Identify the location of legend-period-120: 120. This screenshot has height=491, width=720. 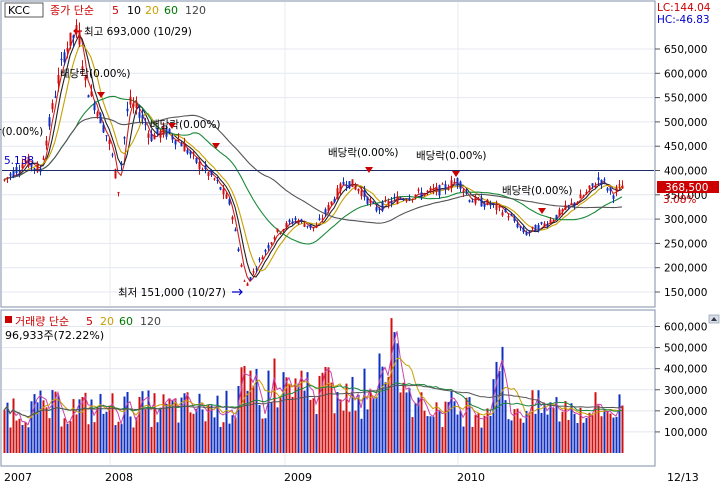
(195, 10).